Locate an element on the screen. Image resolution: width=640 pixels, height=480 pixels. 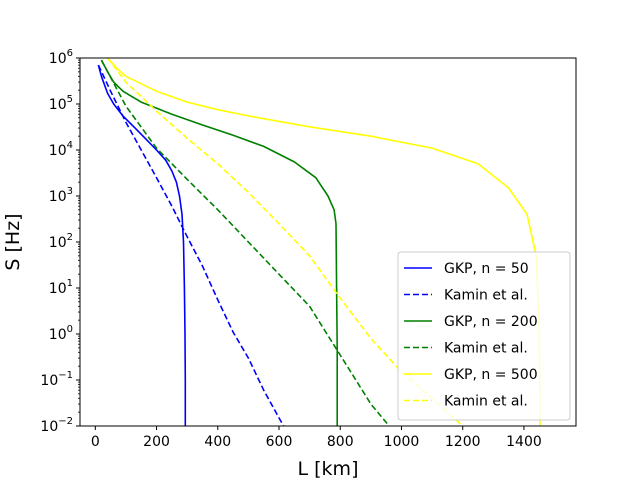
y-tick-label: 10² is located at coordinates (61, 241).